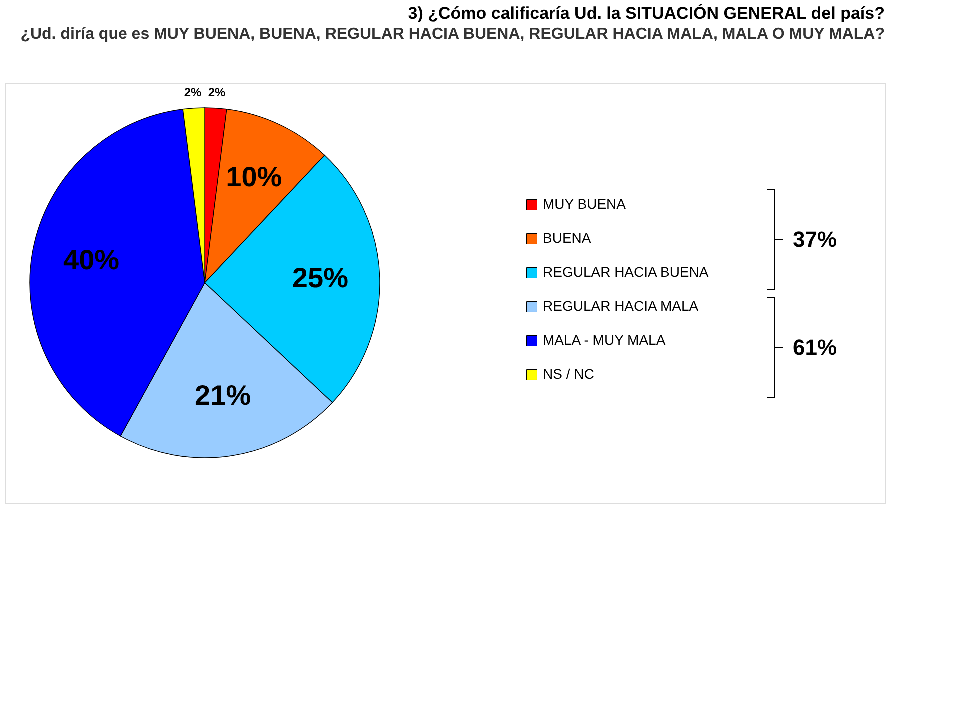 The width and height of the screenshot is (960, 720). I want to click on chart-title: 3) ¿Cómo calificaría Ud. la SITUACIÓN GENERAL del país?, so click(646, 13).